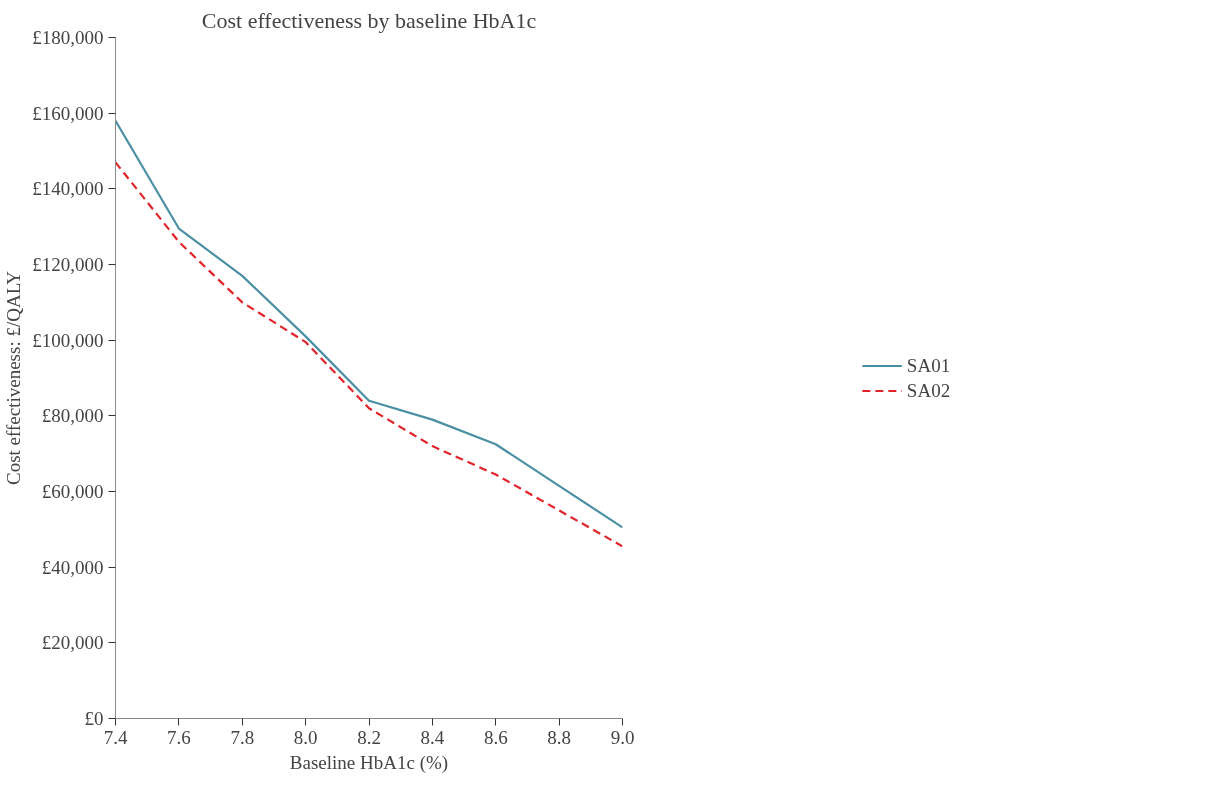  I want to click on x-tick-label: 7.4, so click(115, 737).